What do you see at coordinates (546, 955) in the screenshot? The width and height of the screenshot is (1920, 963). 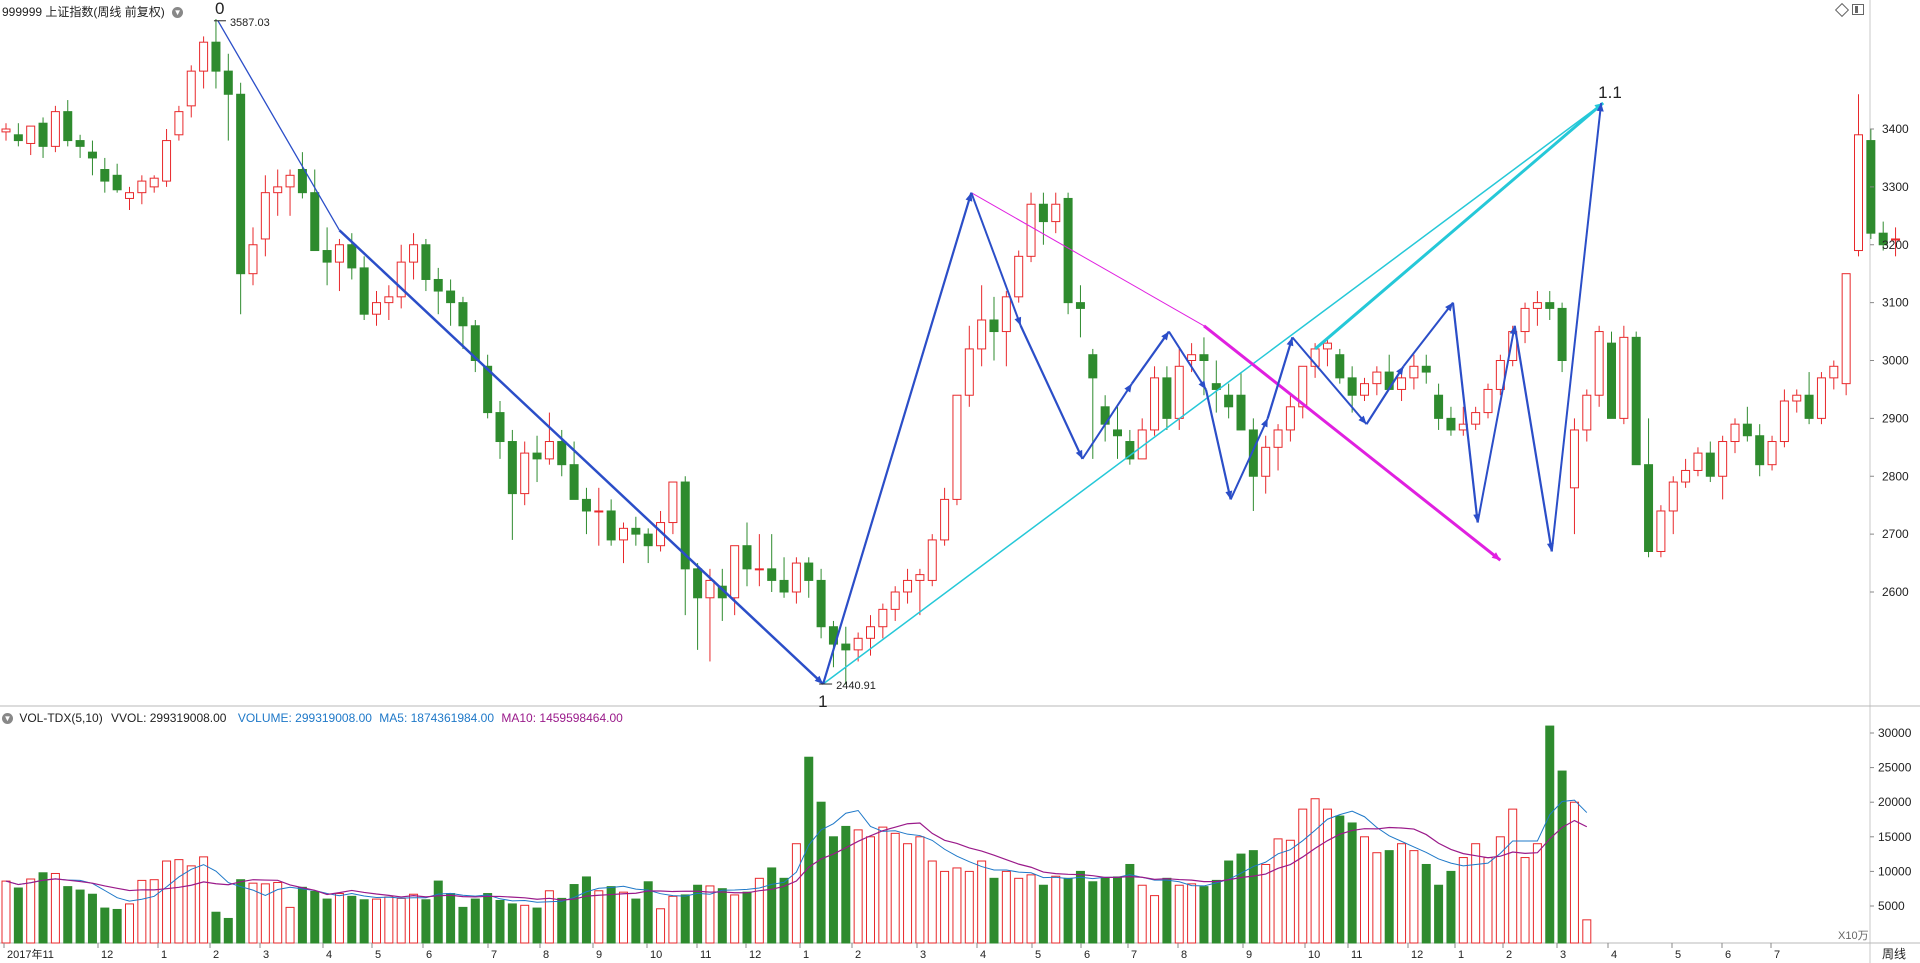 I see `time-tick-label: 8` at bounding box center [546, 955].